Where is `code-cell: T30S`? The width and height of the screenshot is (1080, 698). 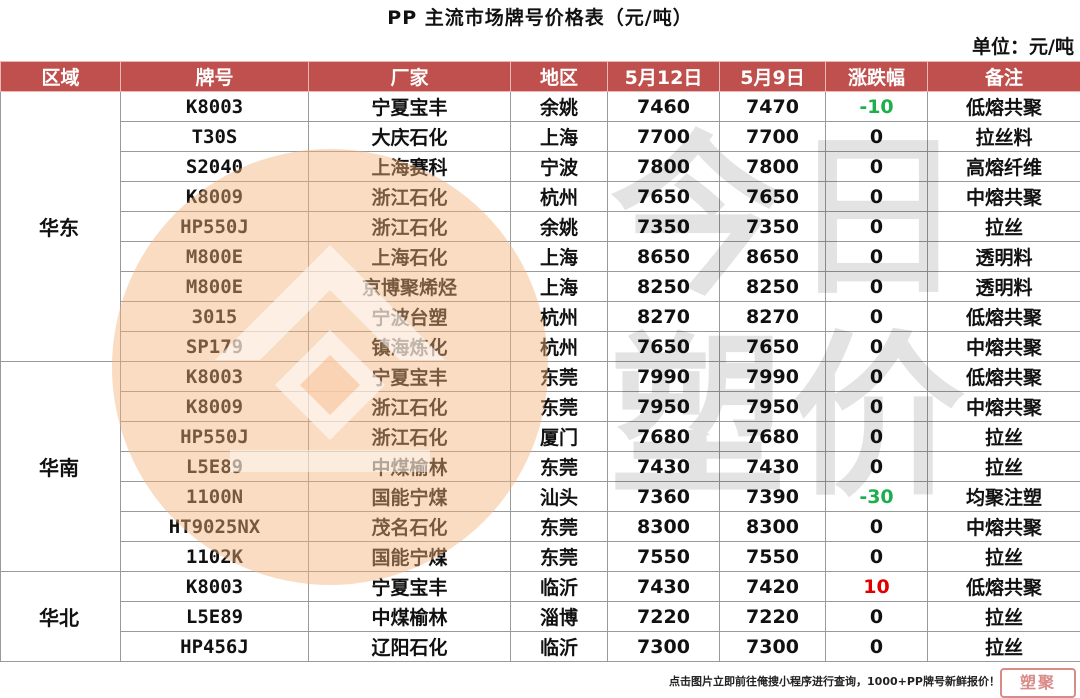 code-cell: T30S is located at coordinates (215, 137).